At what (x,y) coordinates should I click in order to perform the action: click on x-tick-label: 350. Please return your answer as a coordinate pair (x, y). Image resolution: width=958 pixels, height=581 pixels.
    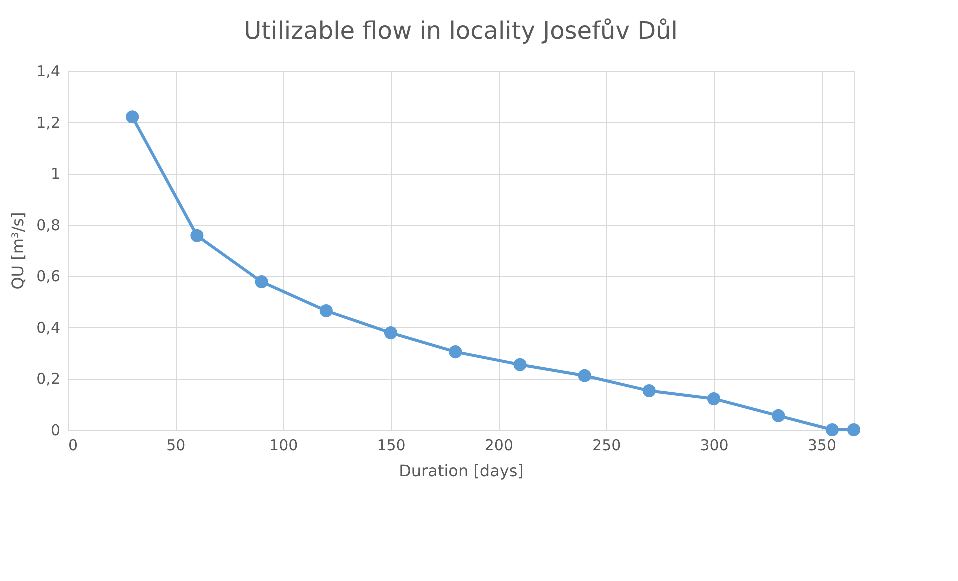
    Looking at the image, I should click on (822, 445).